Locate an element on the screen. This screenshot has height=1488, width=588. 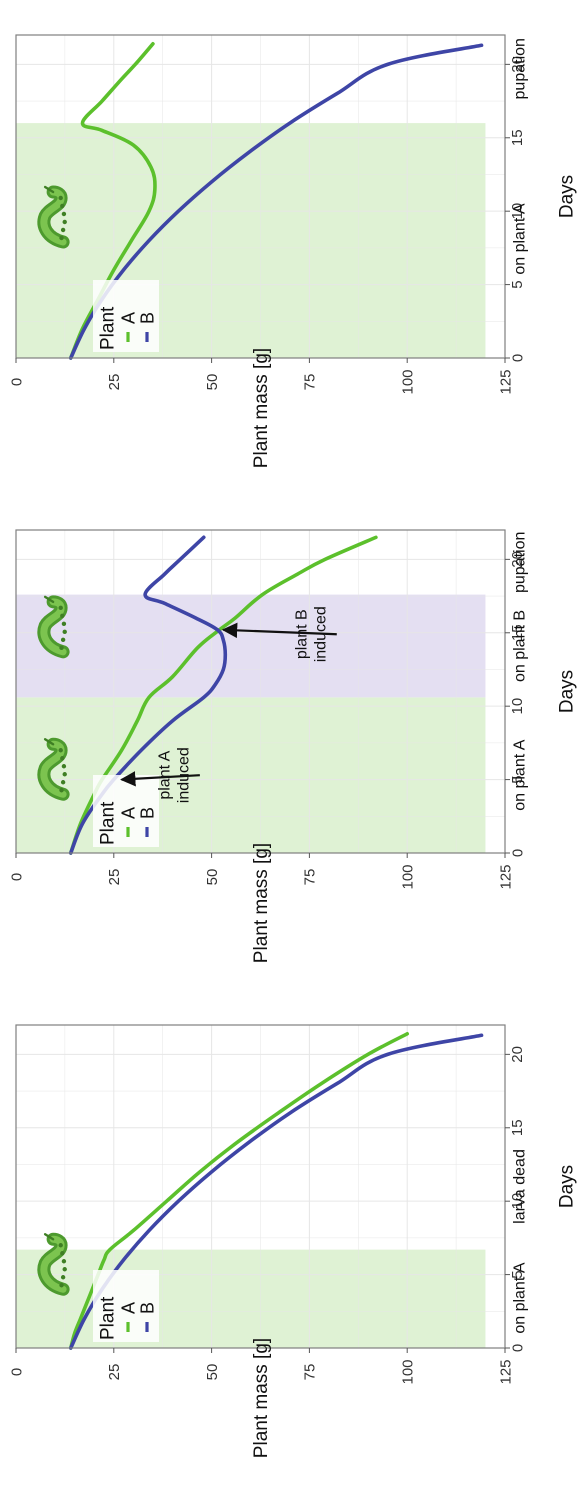
x-tick-label: 15 is located at coordinates (517, 1127).